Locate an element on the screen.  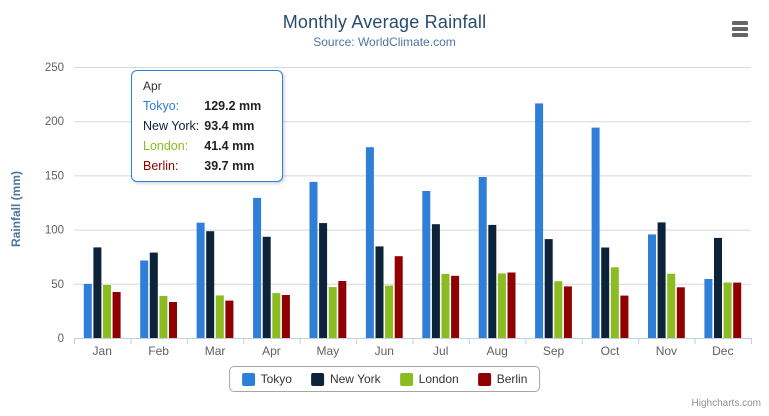
bar-london-nov is located at coordinates (671, 305).